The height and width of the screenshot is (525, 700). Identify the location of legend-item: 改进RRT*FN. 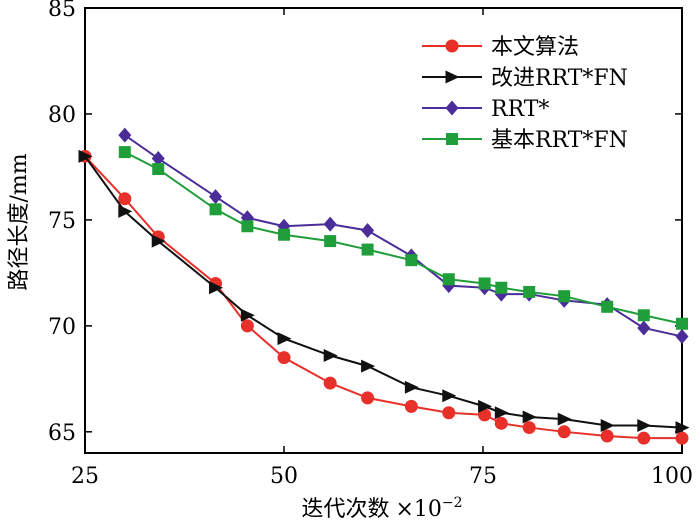
(525, 78).